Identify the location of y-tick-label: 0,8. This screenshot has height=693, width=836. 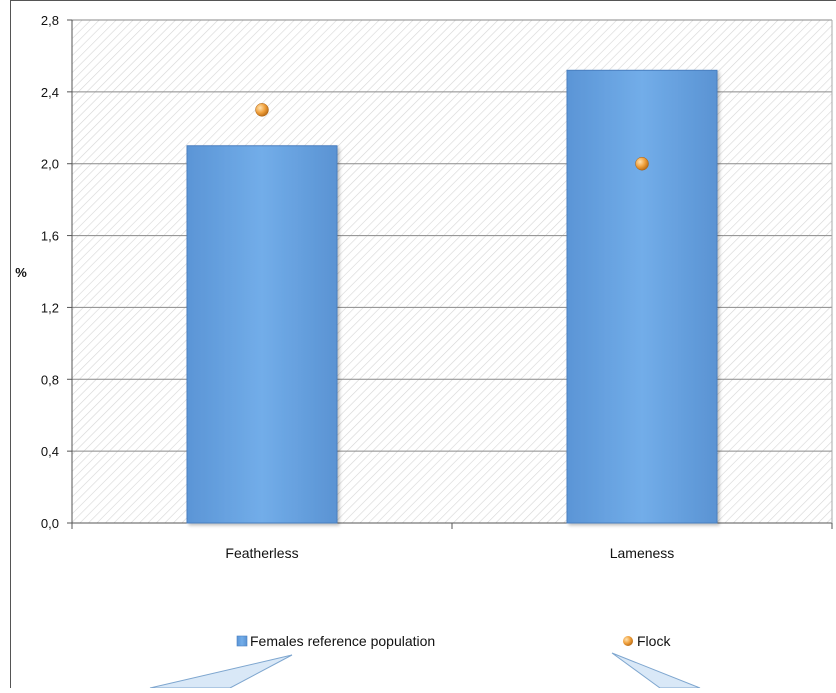
(50, 379).